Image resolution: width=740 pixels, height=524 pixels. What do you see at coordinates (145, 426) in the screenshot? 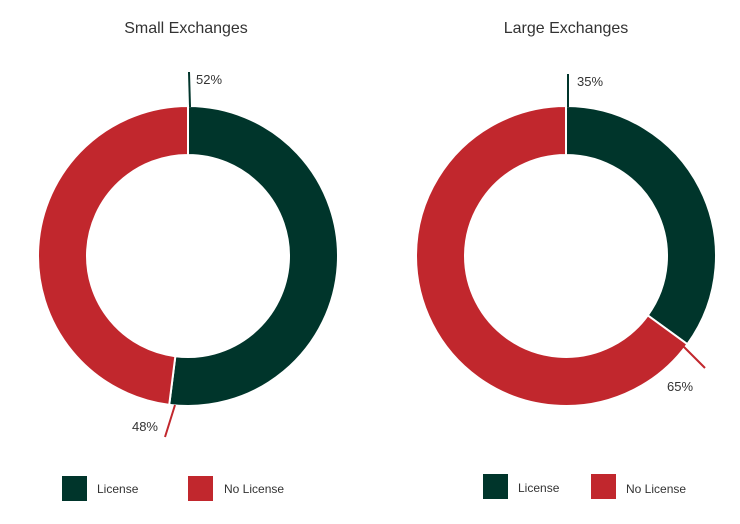
I see `data-label: 48%` at bounding box center [145, 426].